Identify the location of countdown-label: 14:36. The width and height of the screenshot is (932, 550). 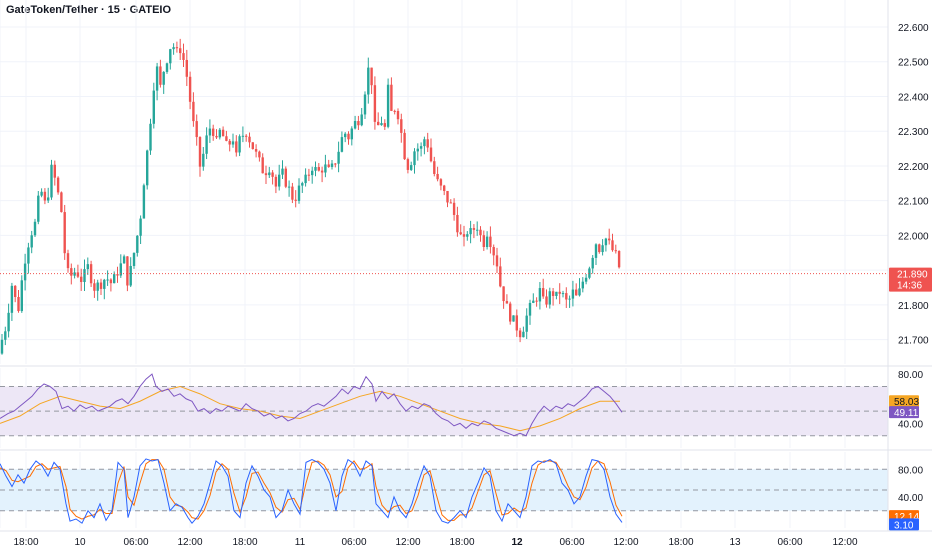
(909, 286).